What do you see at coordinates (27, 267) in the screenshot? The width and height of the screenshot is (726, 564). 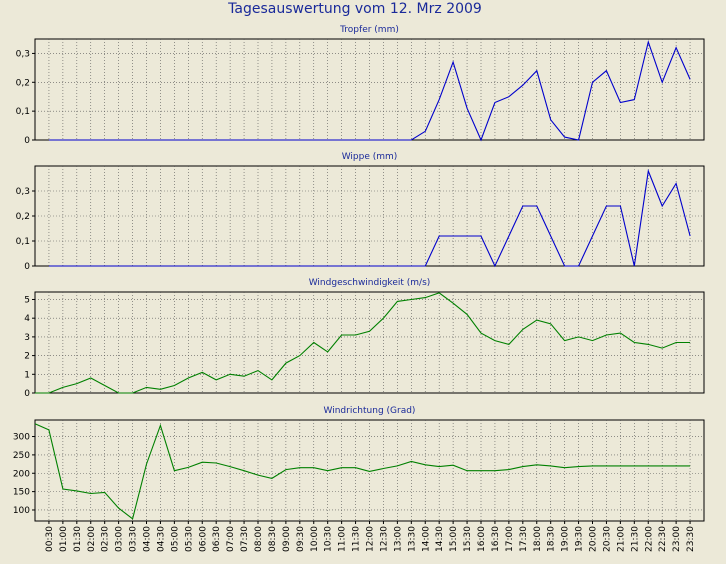 I see `ytick-label-wippe: 0` at bounding box center [27, 267].